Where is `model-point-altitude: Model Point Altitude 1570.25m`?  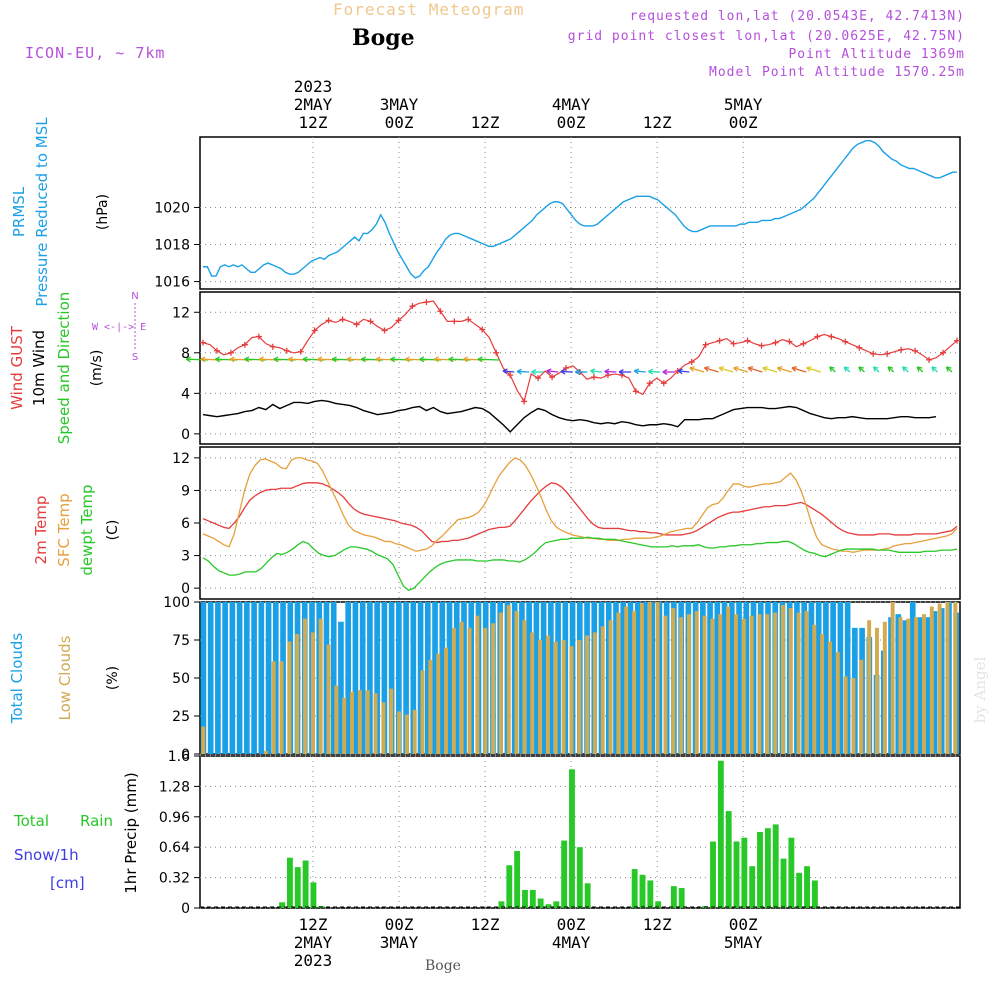 model-point-altitude: Model Point Altitude 1570.25m is located at coordinates (837, 72).